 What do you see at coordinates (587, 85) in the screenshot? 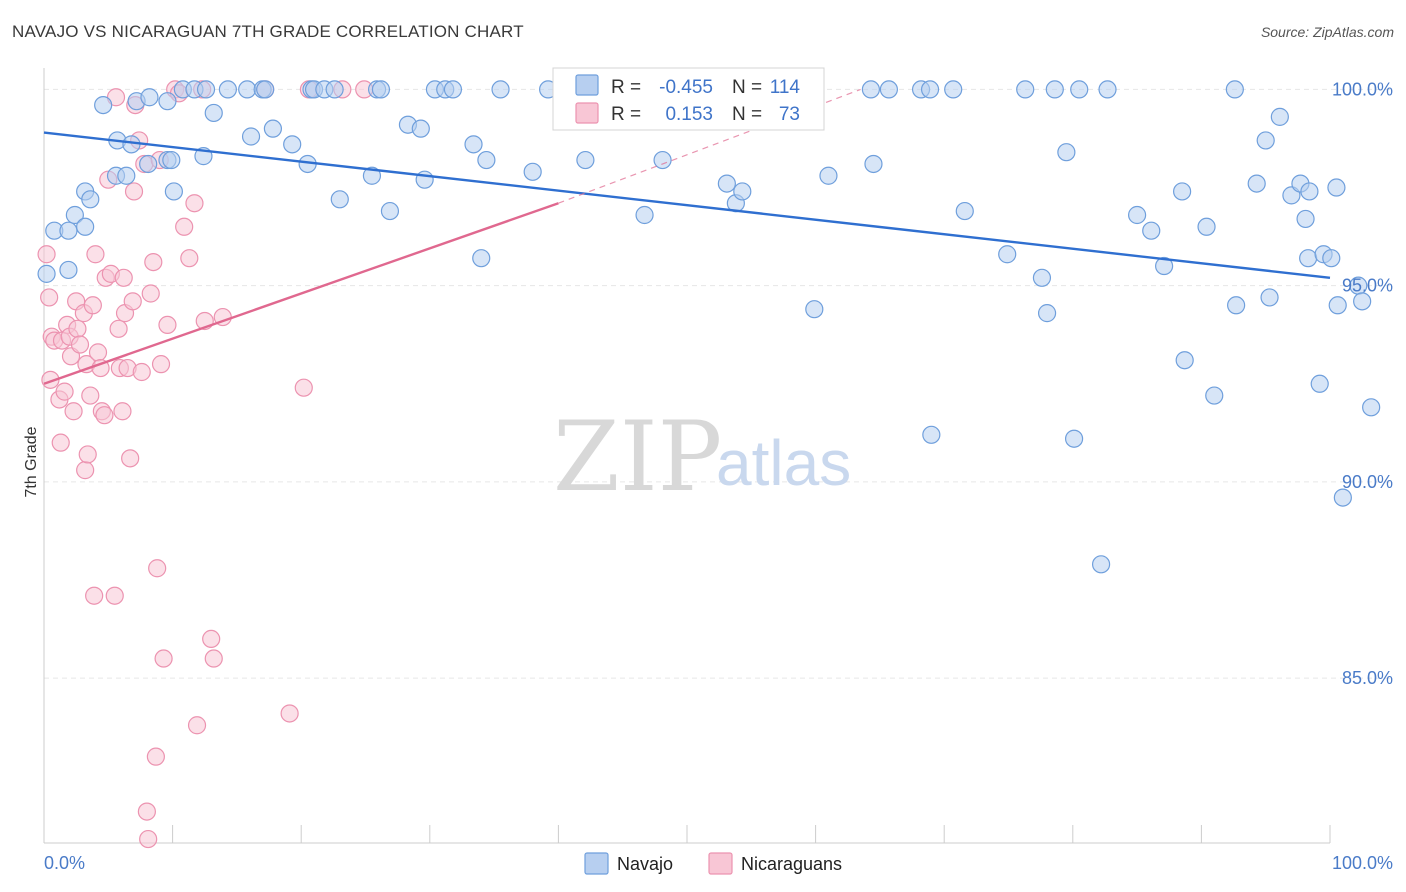
I see `stats-swatch-navajo` at bounding box center [587, 85].